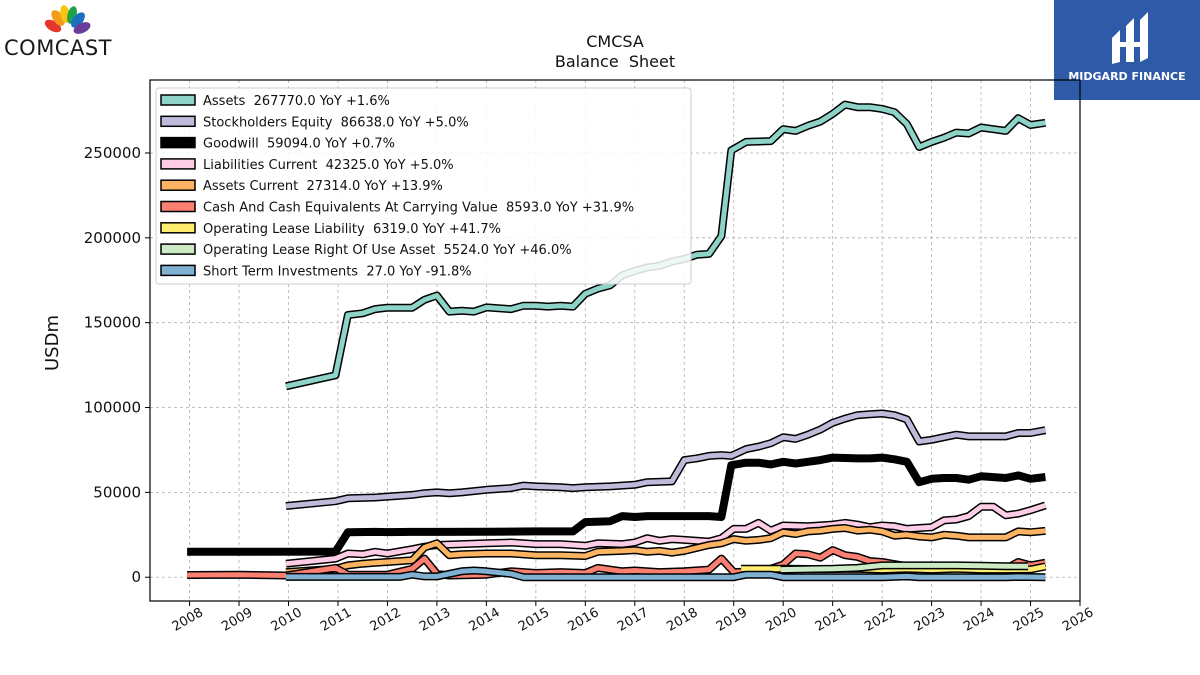  Describe the element at coordinates (1078, 620) in the screenshot. I see `x-tick-label: 2026` at that location.